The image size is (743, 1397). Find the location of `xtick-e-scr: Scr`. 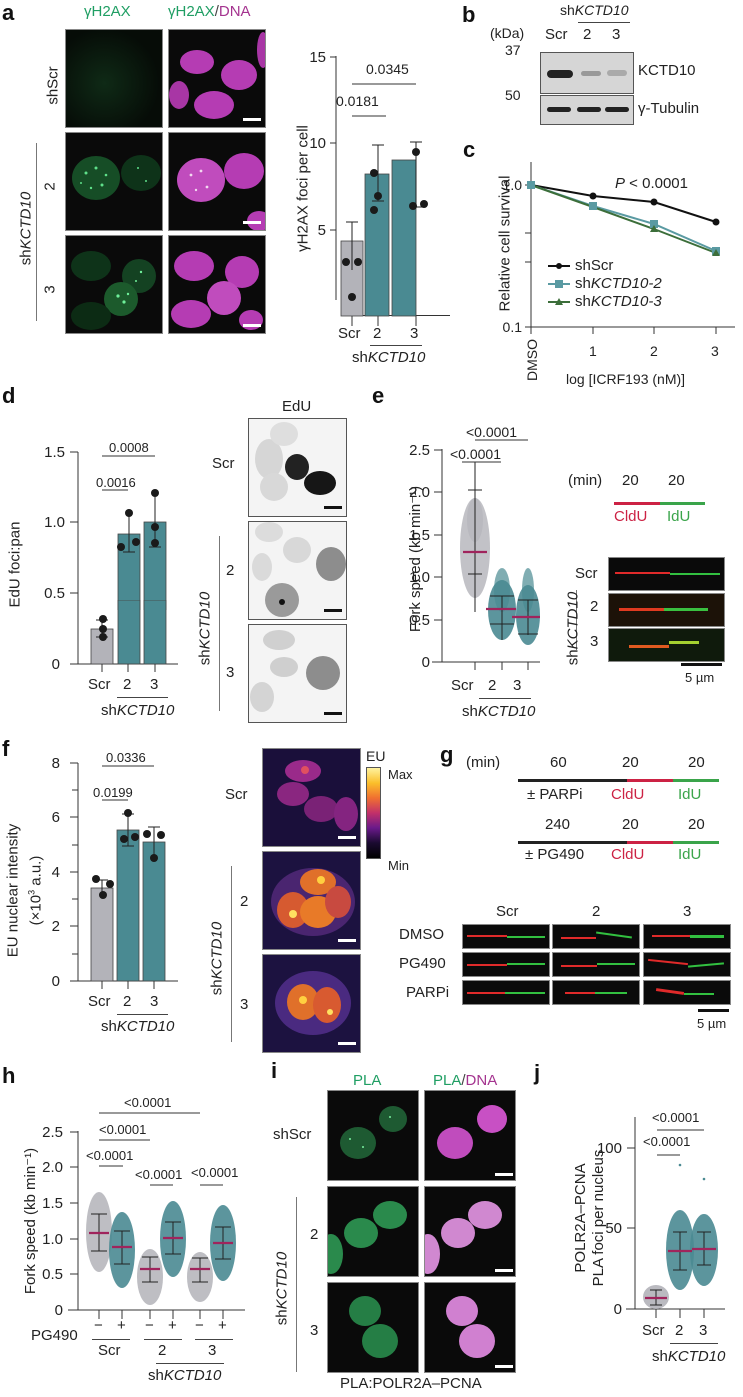

xtick-e-scr: Scr is located at coordinates (462, 685).